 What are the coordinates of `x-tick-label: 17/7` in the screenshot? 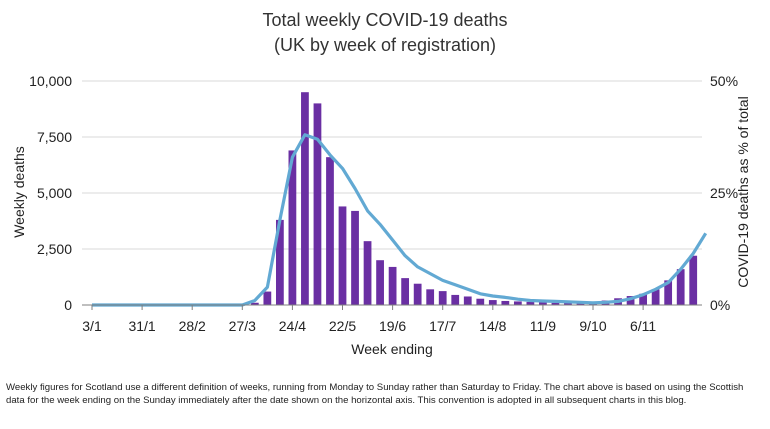 It's located at (442, 326).